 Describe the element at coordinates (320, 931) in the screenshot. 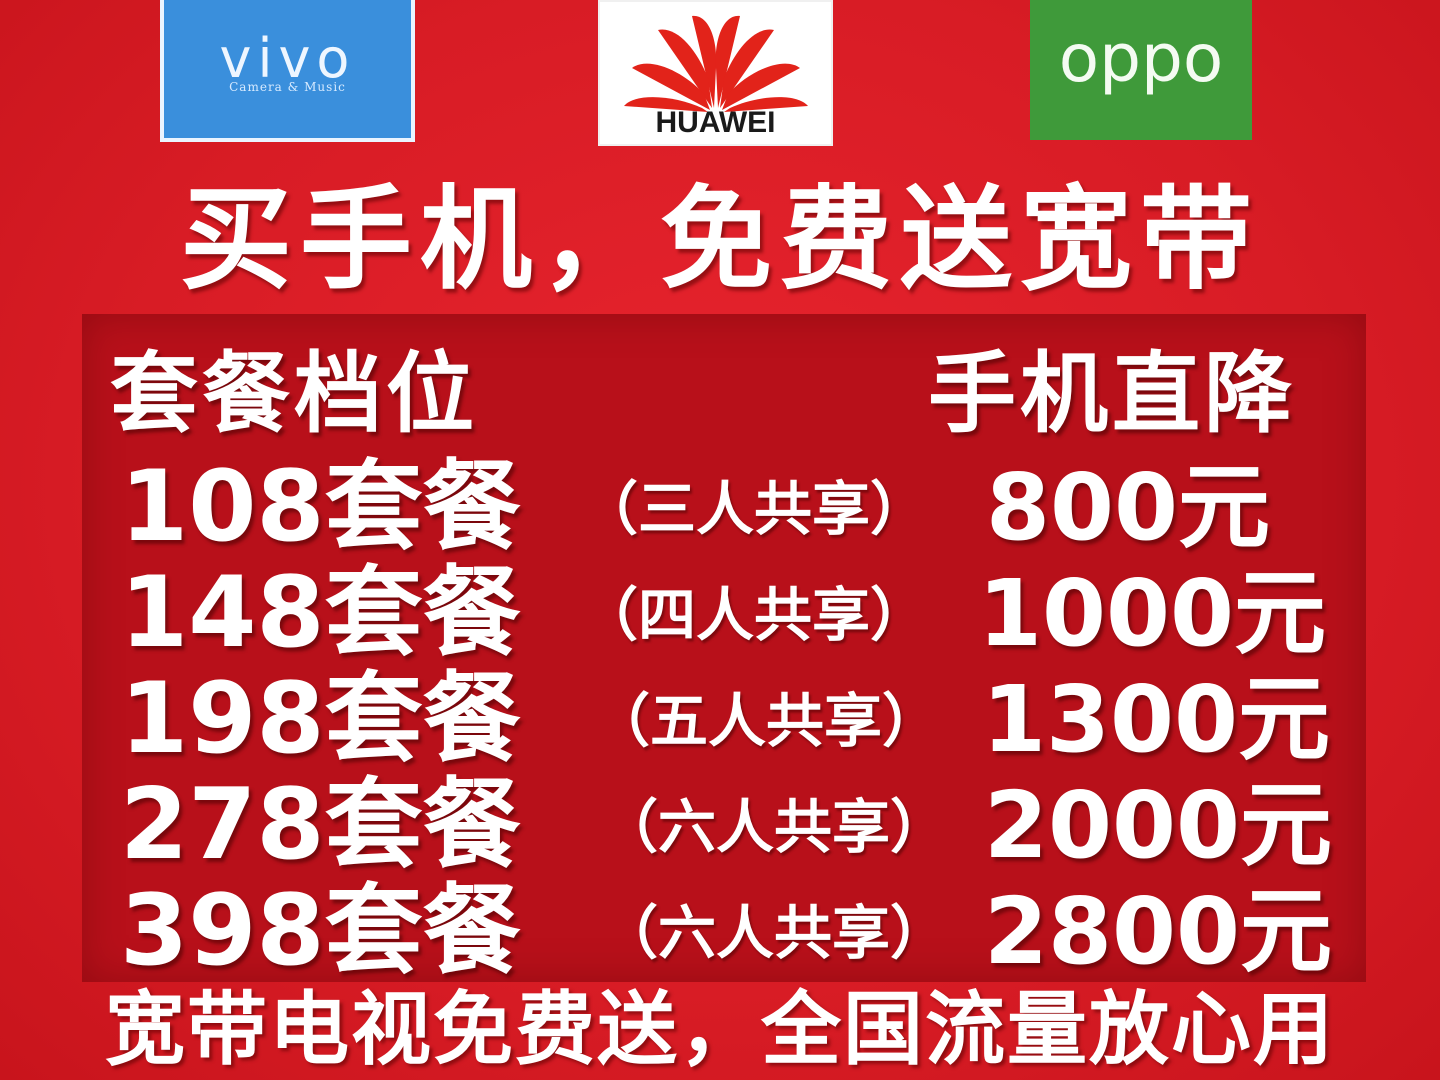

I see `plan-name: 398套餐` at that location.